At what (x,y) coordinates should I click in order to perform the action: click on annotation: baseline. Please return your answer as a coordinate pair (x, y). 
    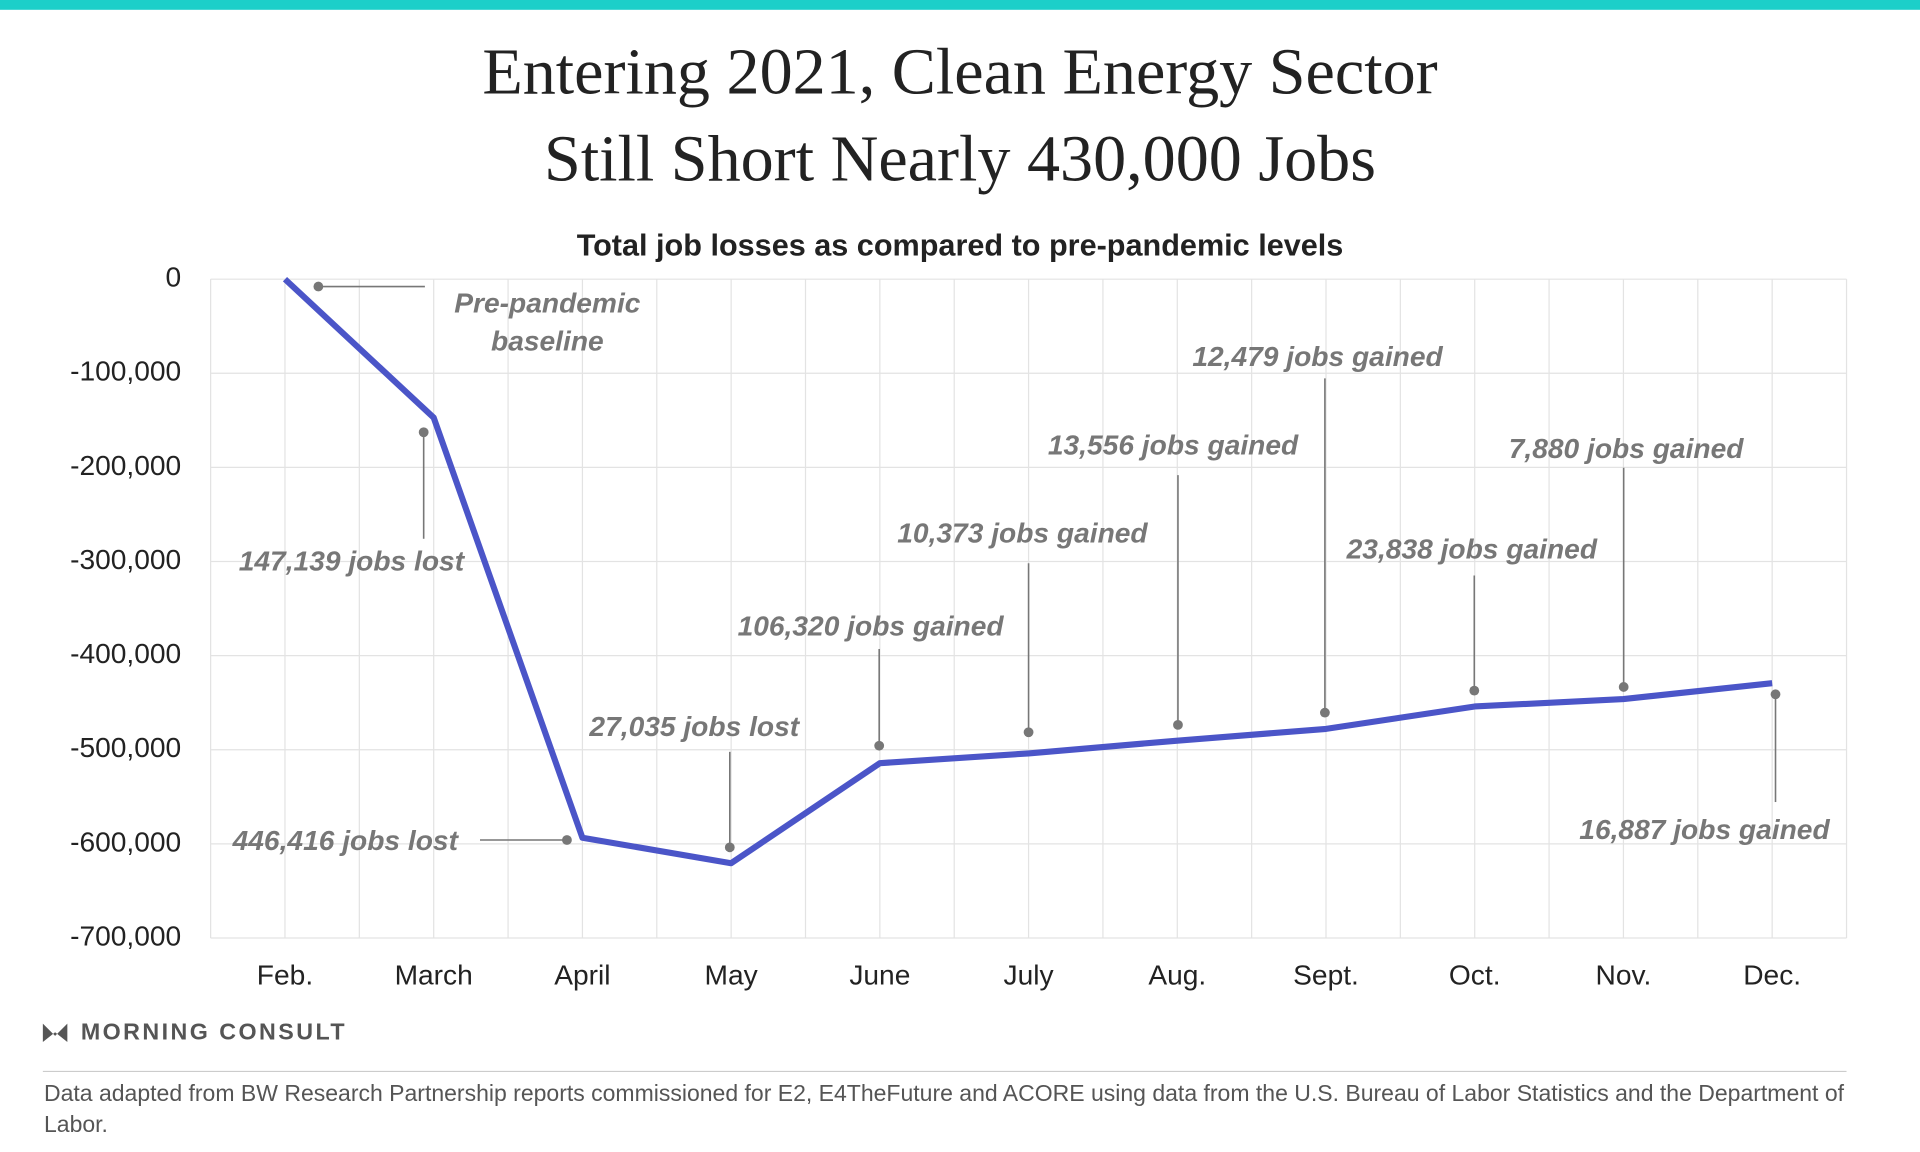
    Looking at the image, I should click on (547, 340).